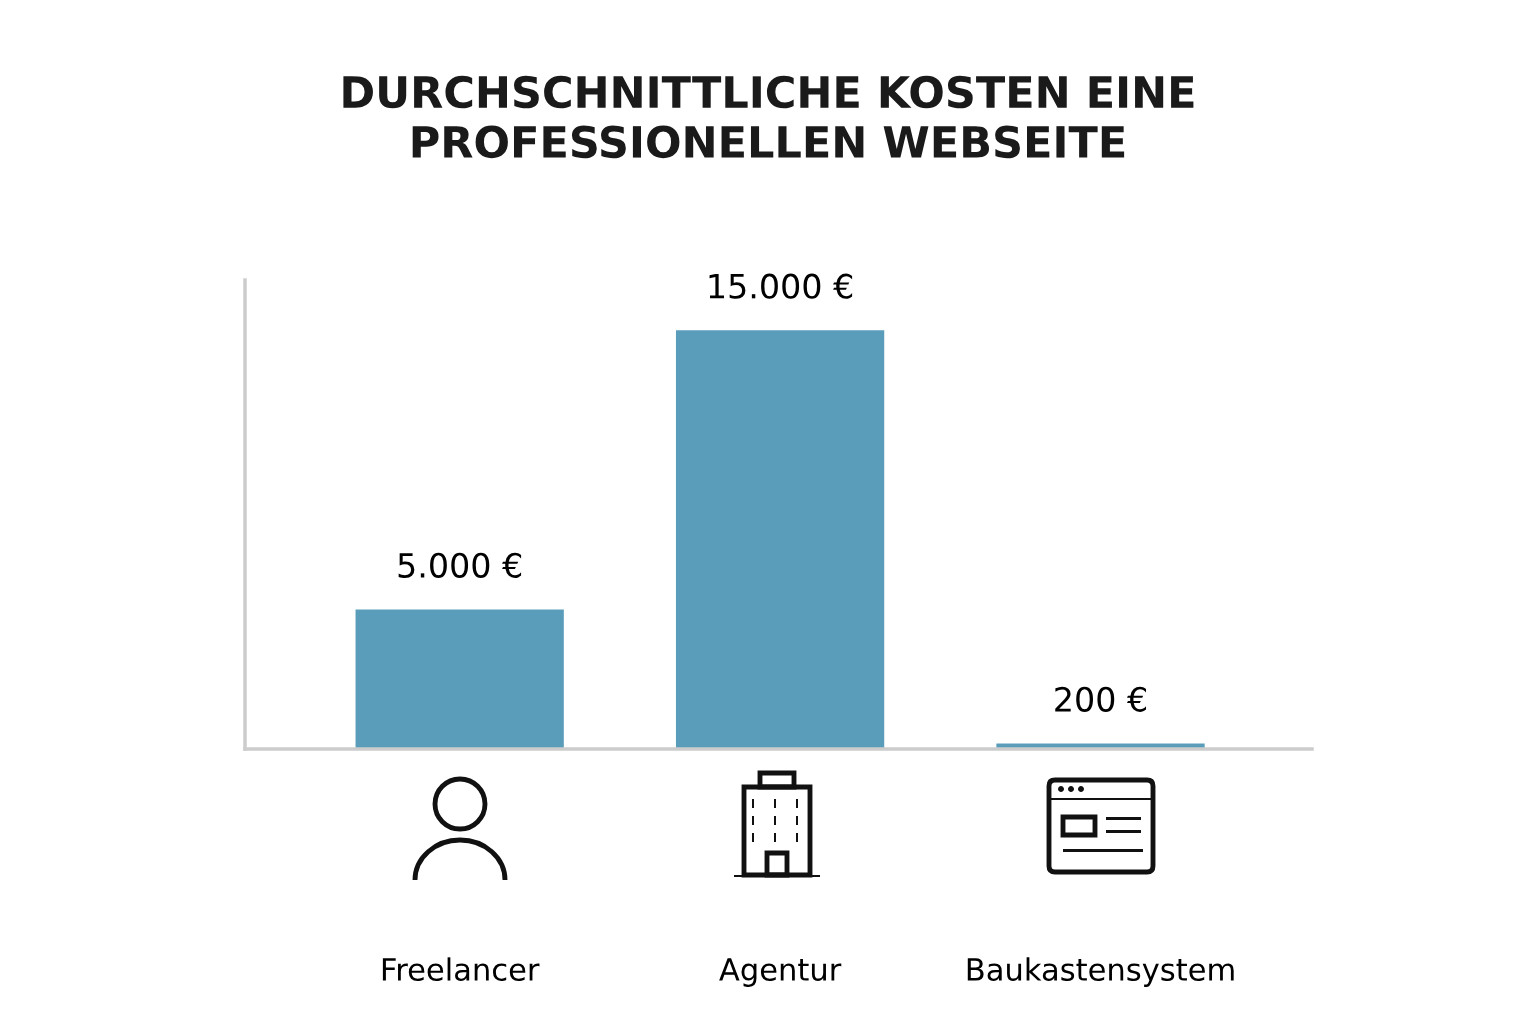 This screenshot has height=1024, width=1536. Describe the element at coordinates (460, 565) in the screenshot. I see `data-label: 5.000 €` at that location.